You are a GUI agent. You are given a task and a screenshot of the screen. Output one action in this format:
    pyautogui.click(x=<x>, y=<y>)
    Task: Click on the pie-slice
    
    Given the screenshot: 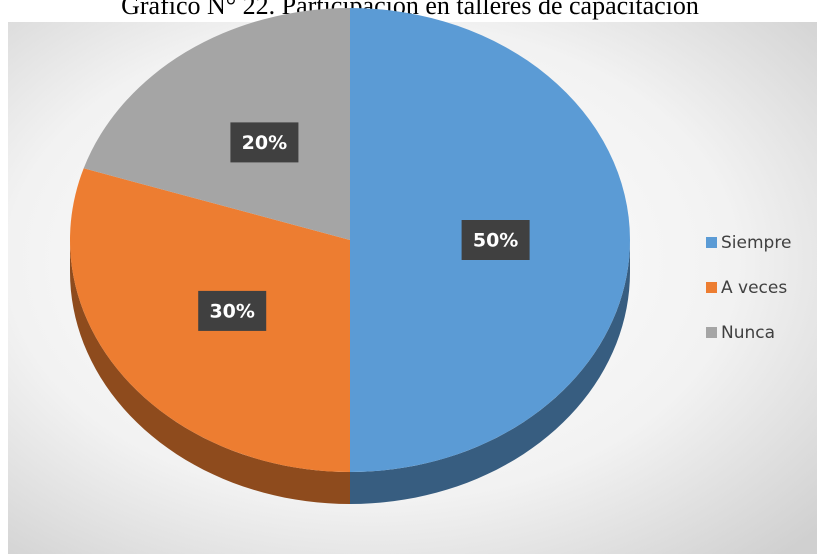 What is the action you would take?
    pyautogui.click(x=217, y=124)
    